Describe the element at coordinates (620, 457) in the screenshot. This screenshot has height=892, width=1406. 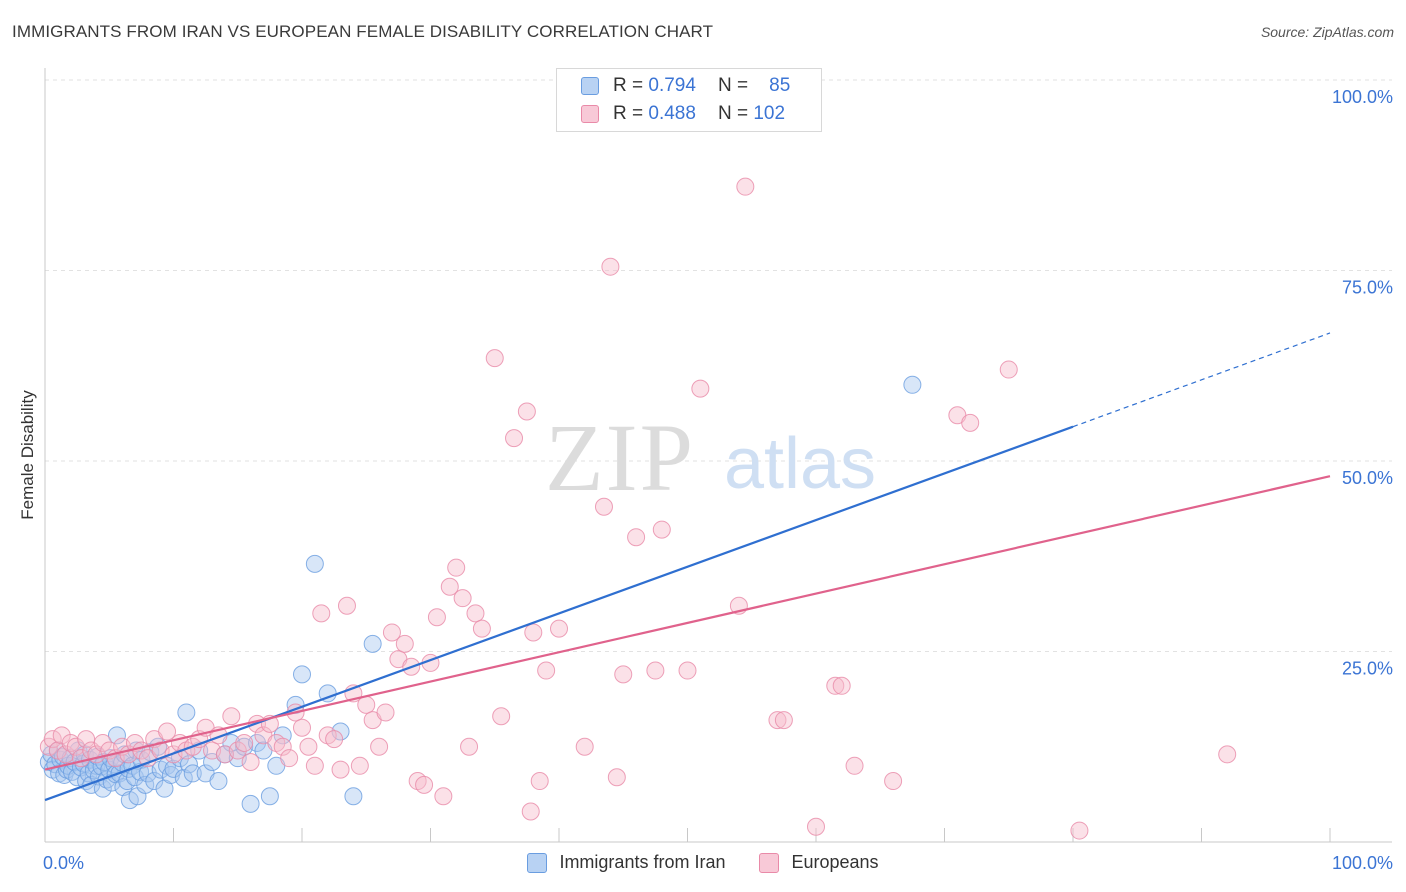
I see `watermark-zip: ZIP` at that location.